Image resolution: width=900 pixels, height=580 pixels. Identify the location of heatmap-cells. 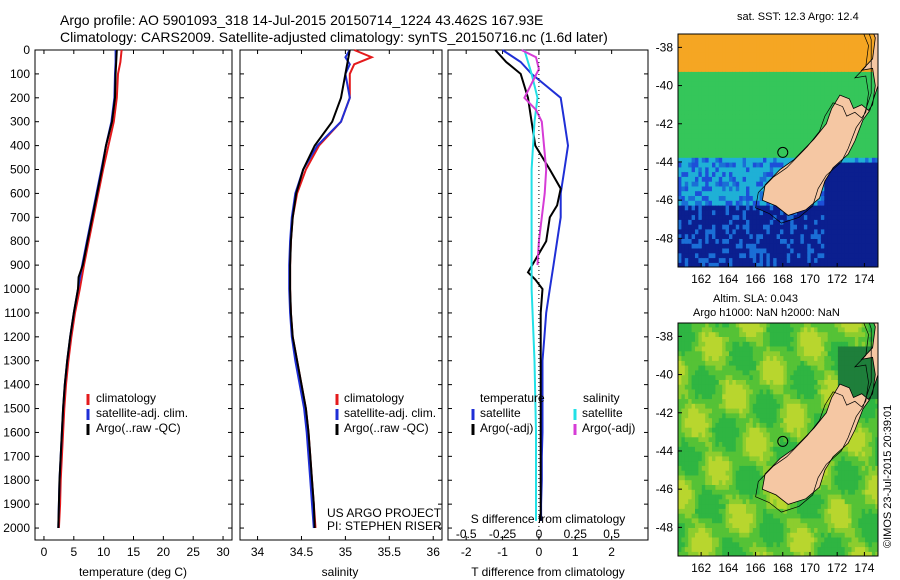
(778, 150).